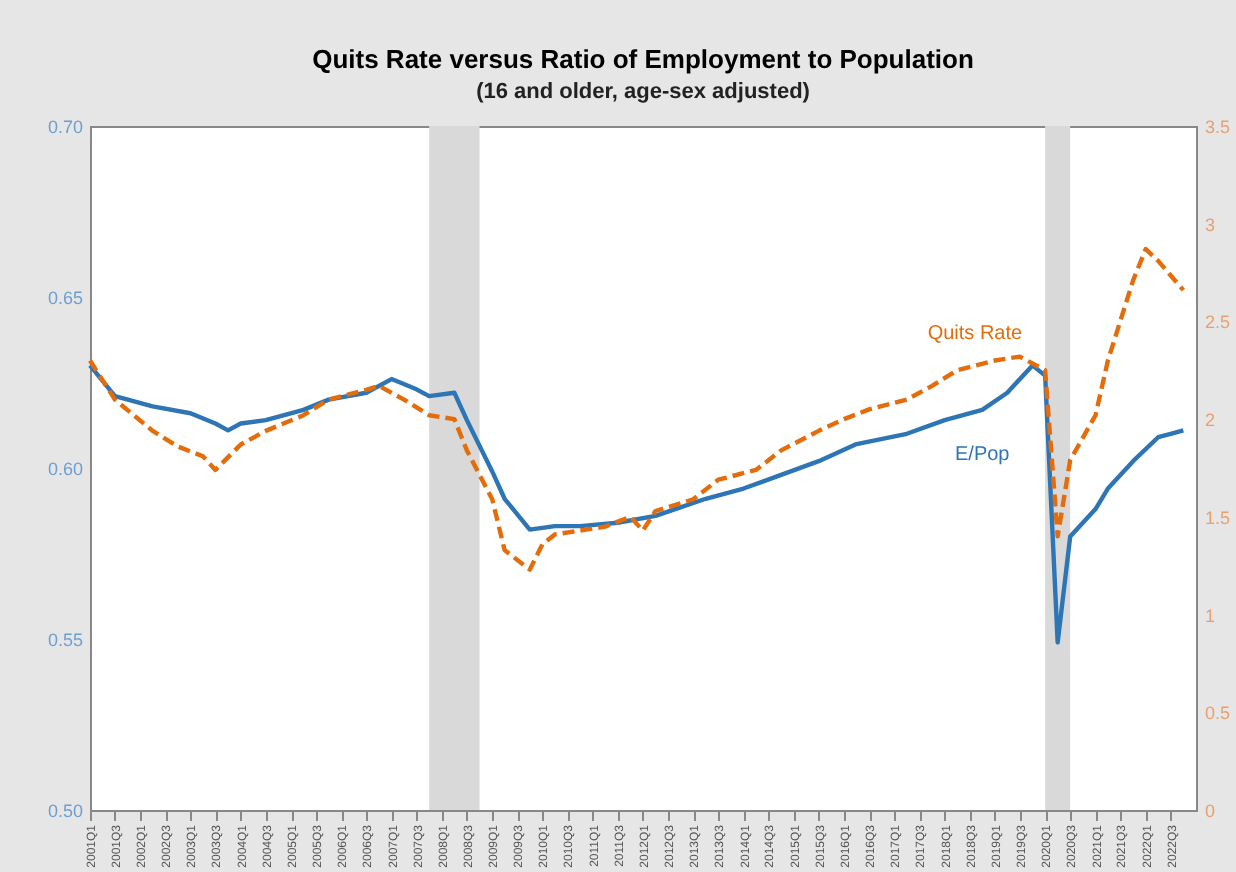  Describe the element at coordinates (643, 92) in the screenshot. I see `chart-subtitle: (16 and older, age-sex adjusted)` at that location.